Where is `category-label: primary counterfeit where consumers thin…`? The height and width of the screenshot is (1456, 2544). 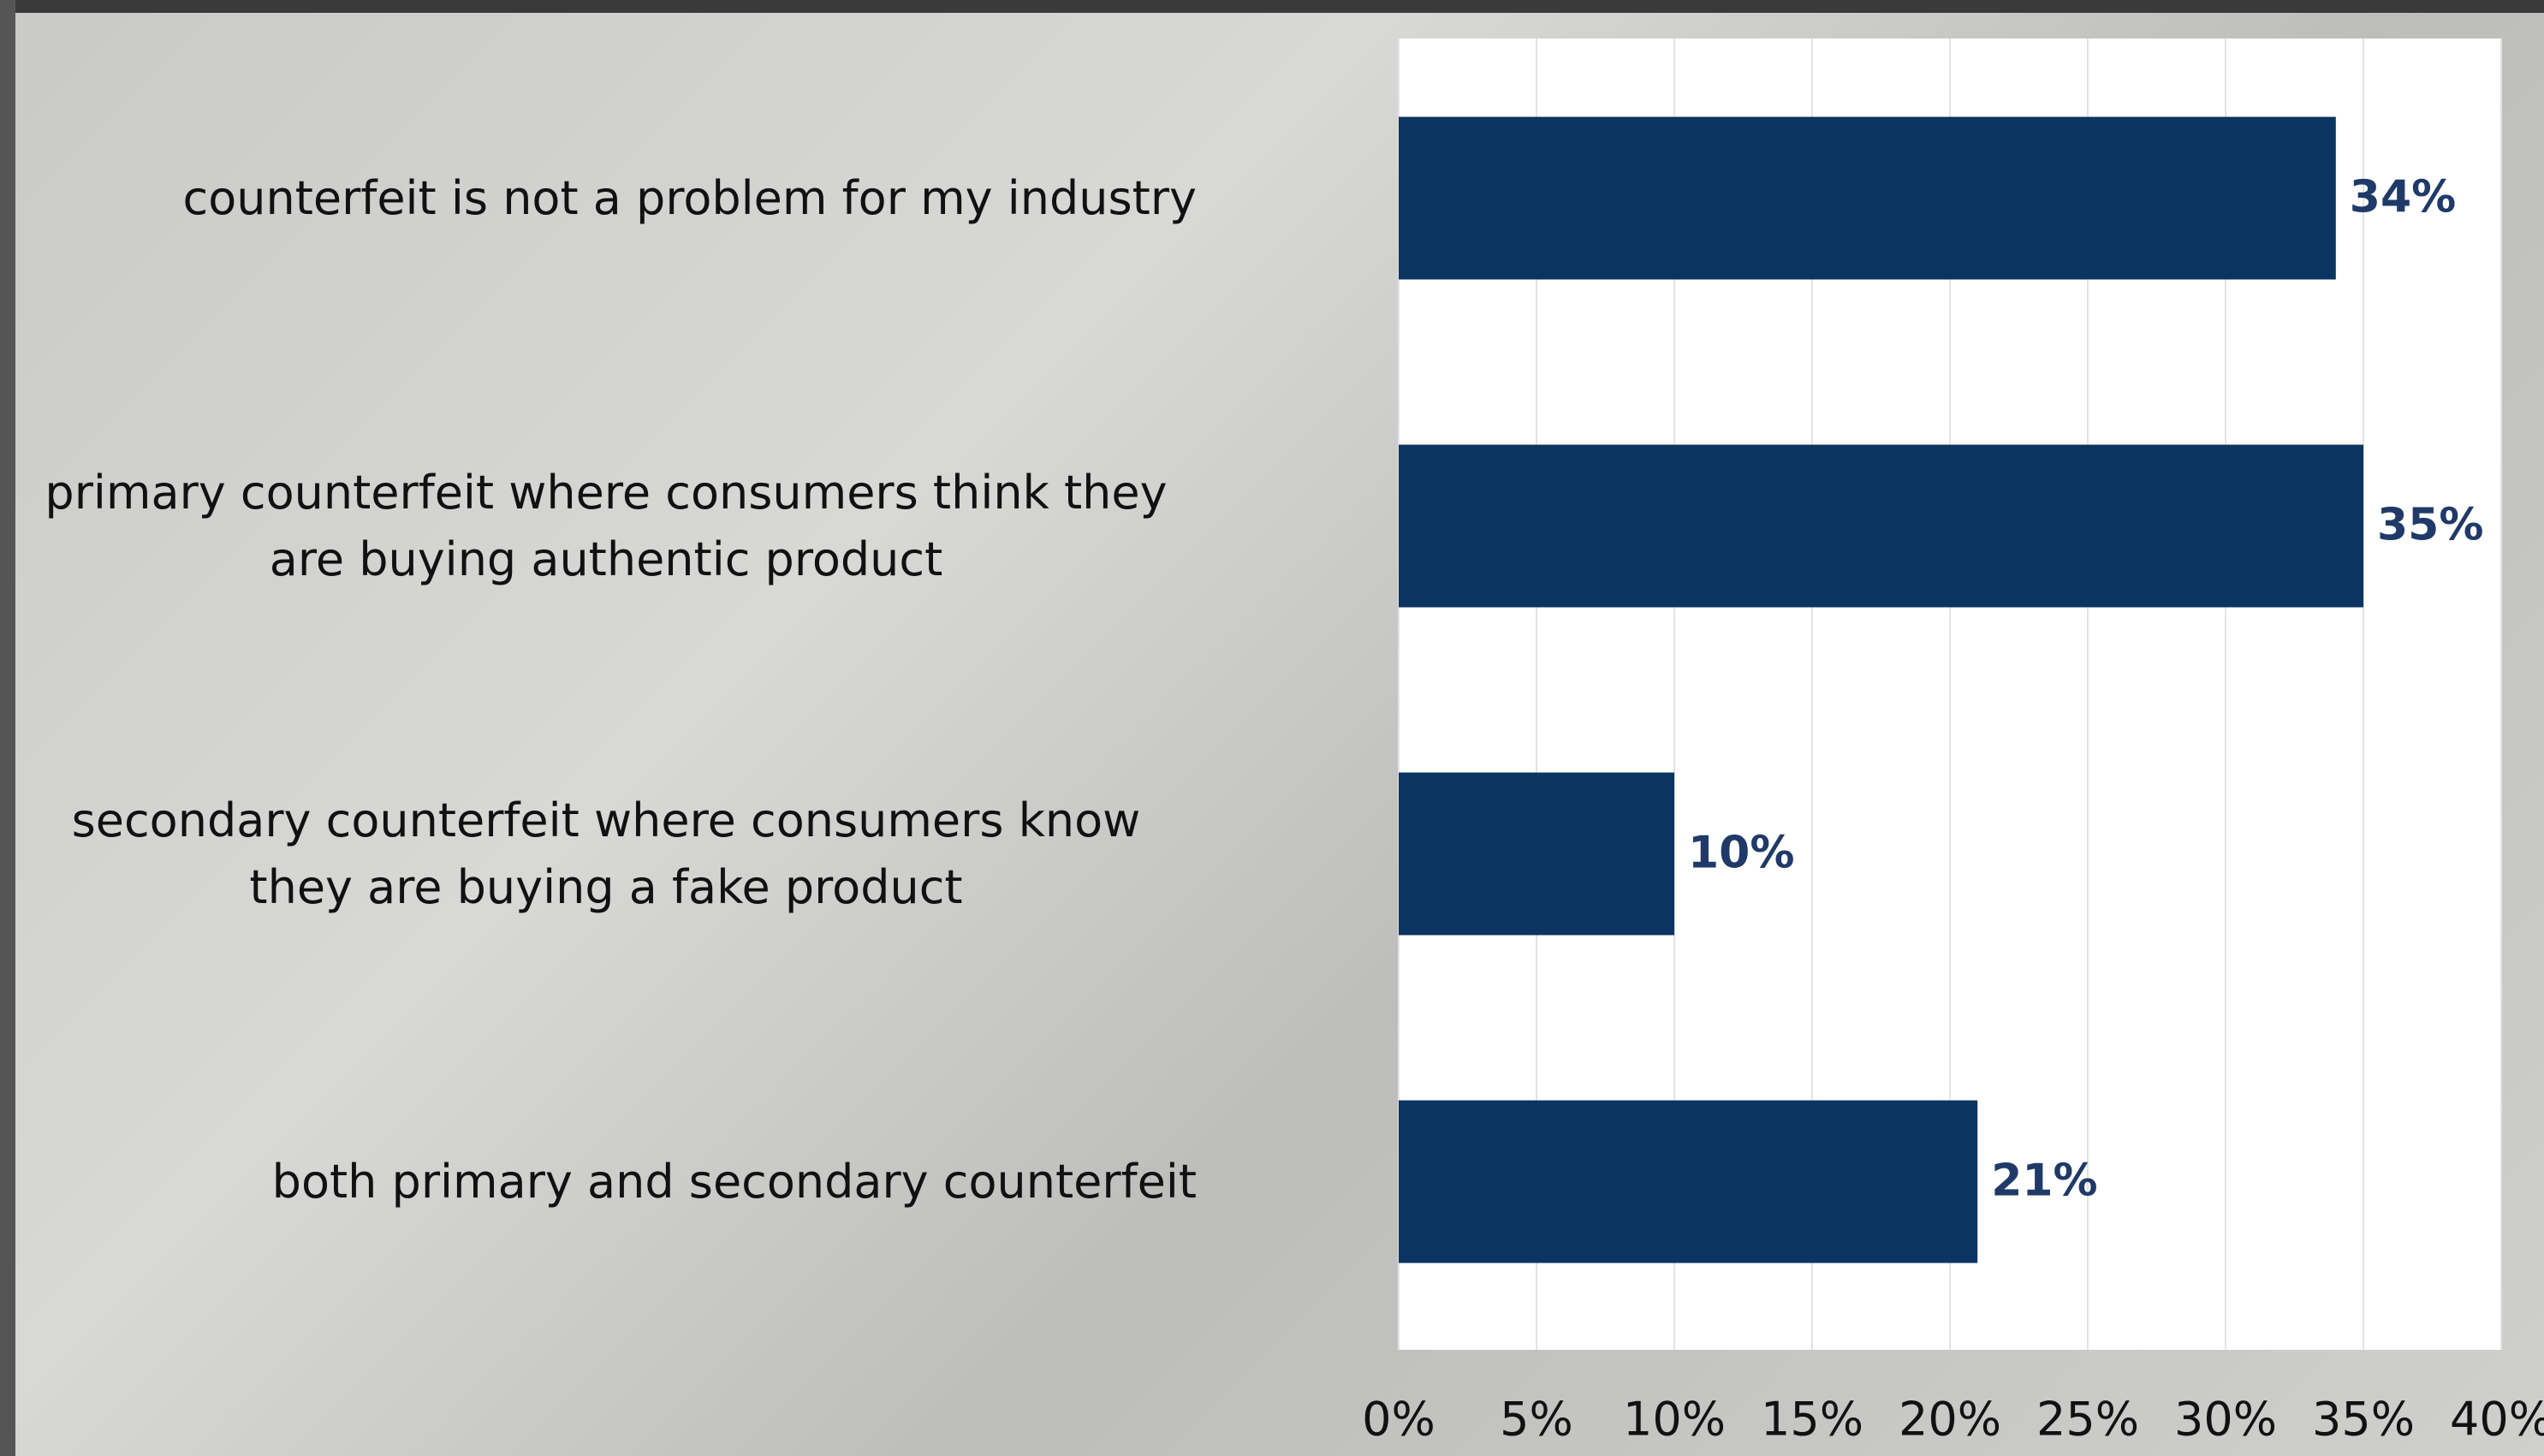
category-label: primary counterfeit where consumers thin… is located at coordinates (607, 525).